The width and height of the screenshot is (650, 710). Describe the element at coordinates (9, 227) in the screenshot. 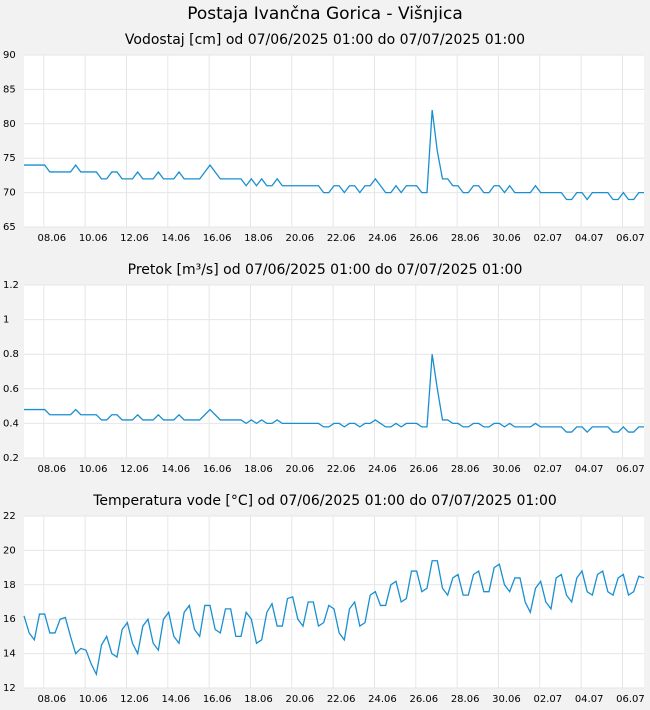

I see `y-tick-label: 65` at that location.